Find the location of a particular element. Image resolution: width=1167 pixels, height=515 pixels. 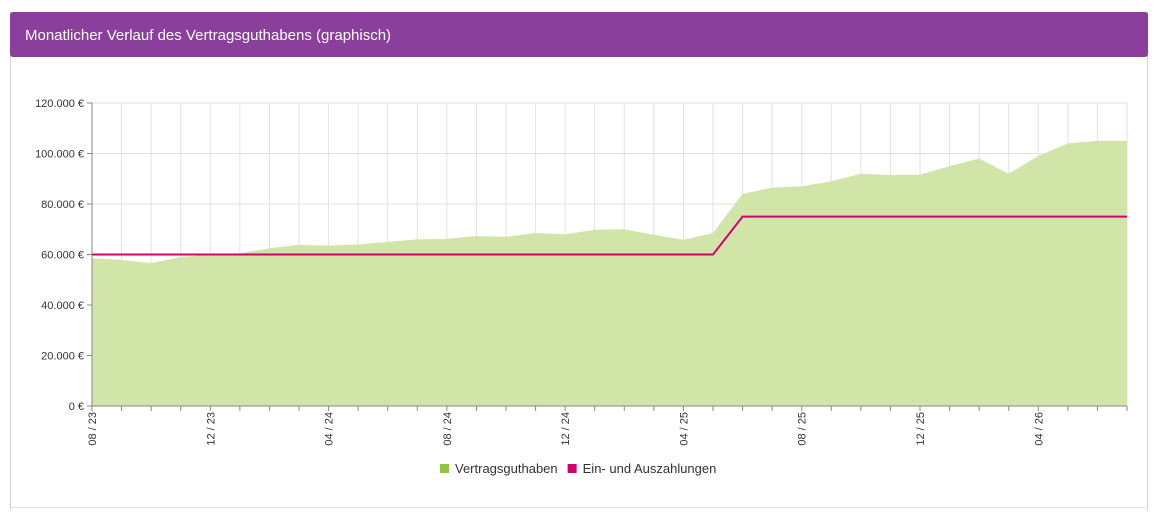

panel-header is located at coordinates (579, 34).